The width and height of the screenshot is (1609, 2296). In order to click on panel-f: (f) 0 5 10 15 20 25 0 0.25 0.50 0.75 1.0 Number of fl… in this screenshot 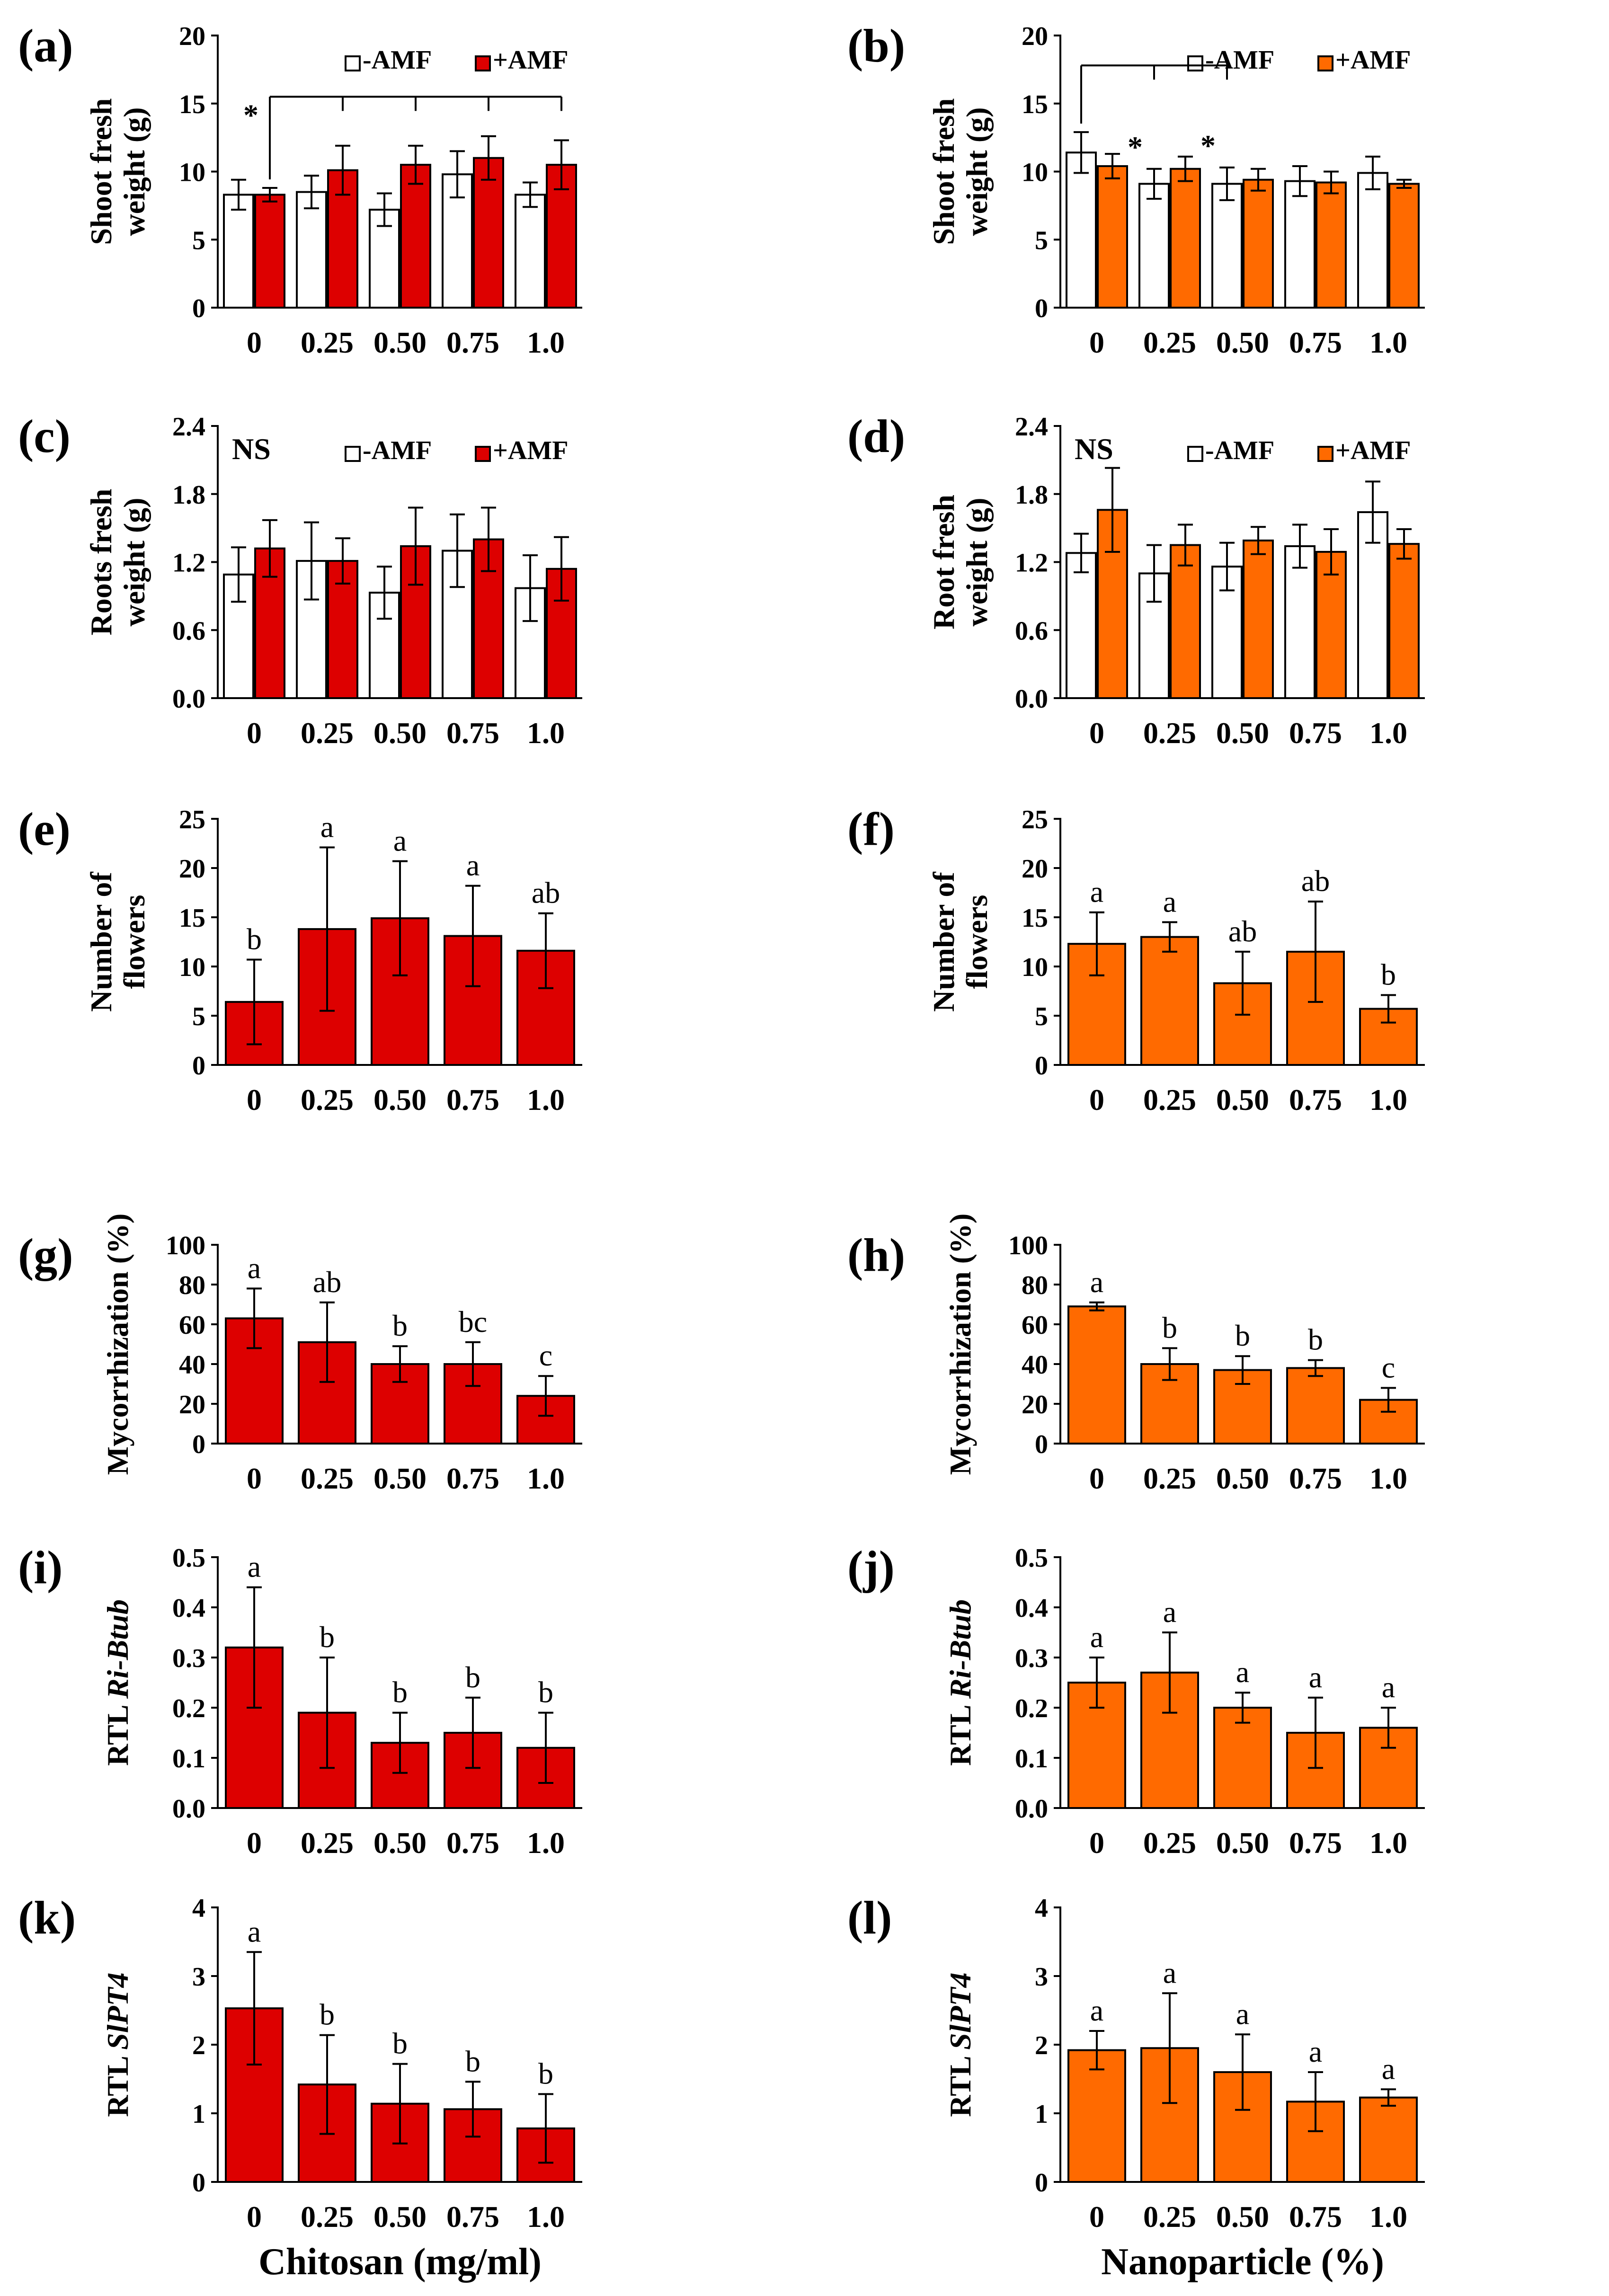, I will do `click(1136, 960)`.